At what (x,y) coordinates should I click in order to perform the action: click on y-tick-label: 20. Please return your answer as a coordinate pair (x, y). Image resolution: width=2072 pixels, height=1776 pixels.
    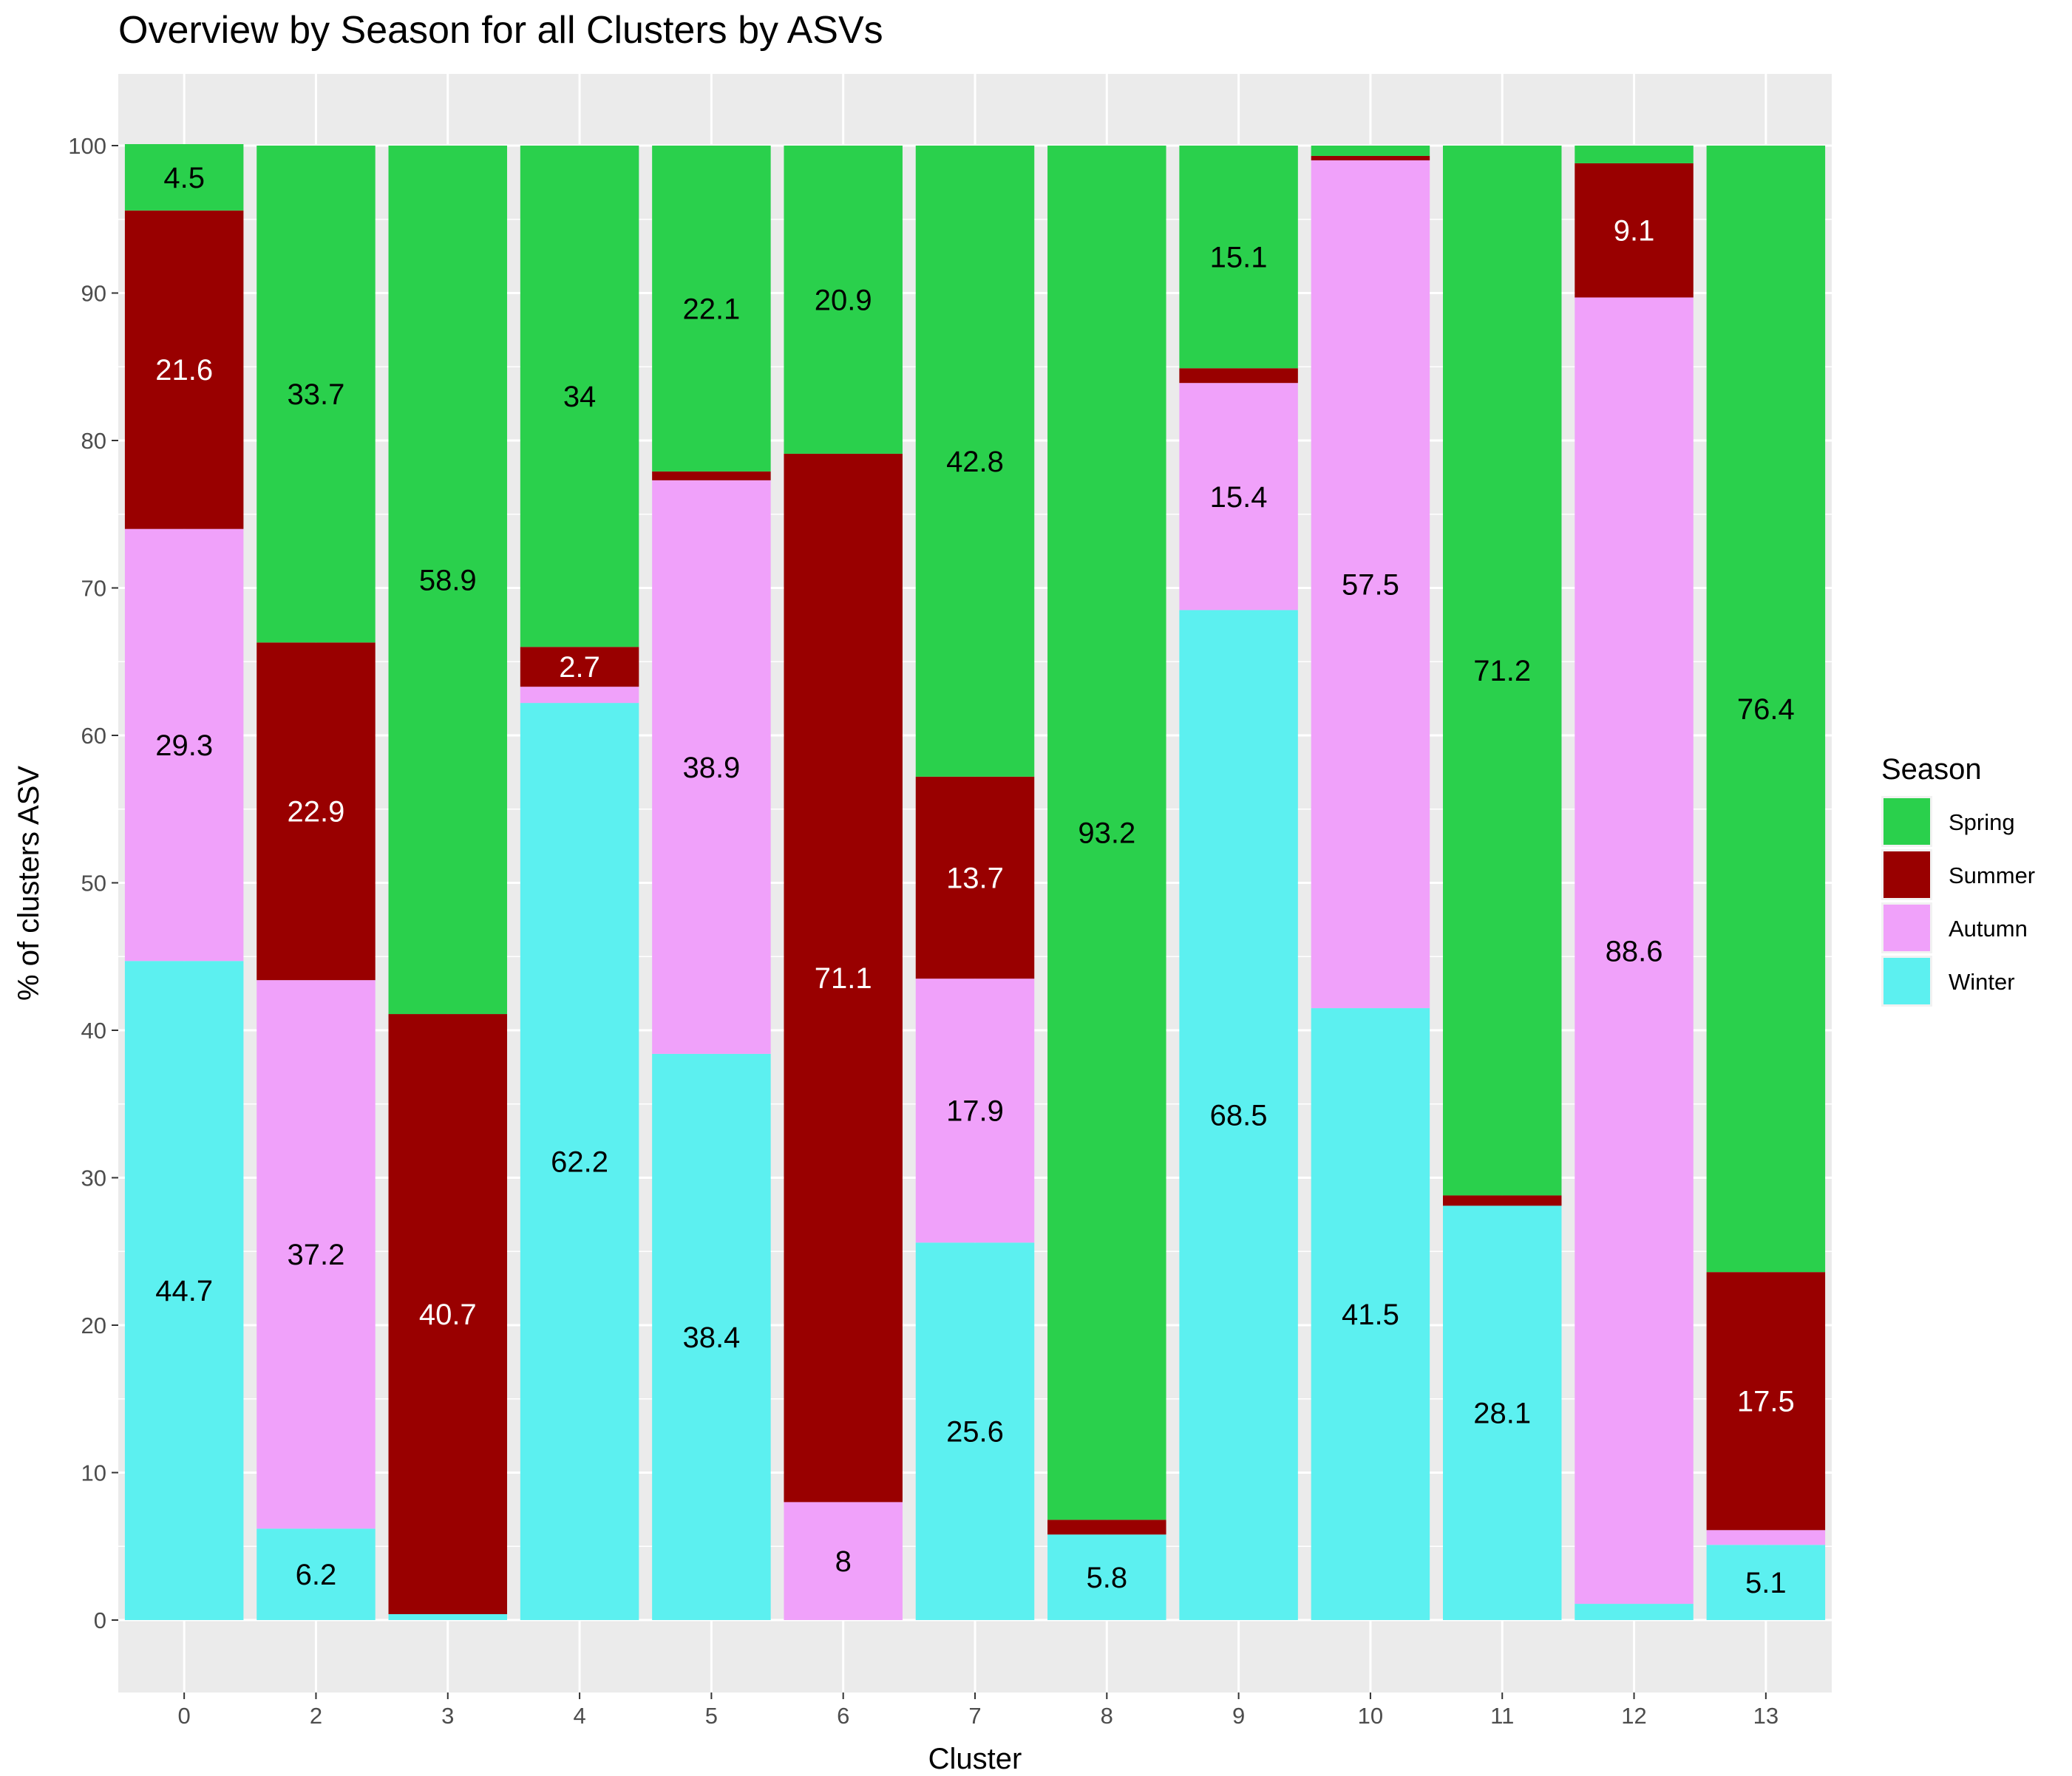
    Looking at the image, I should click on (93, 1325).